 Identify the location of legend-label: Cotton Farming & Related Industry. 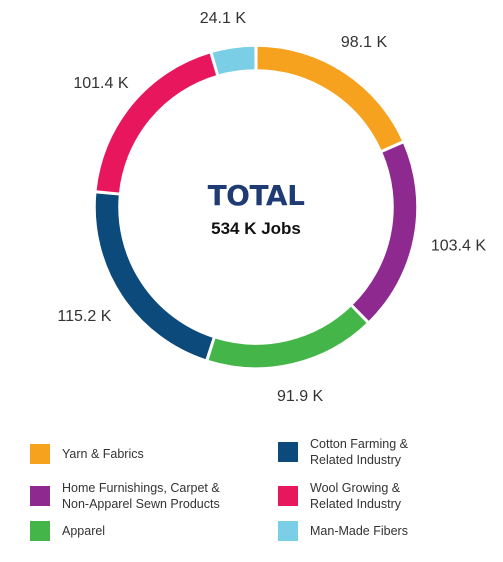
(359, 452).